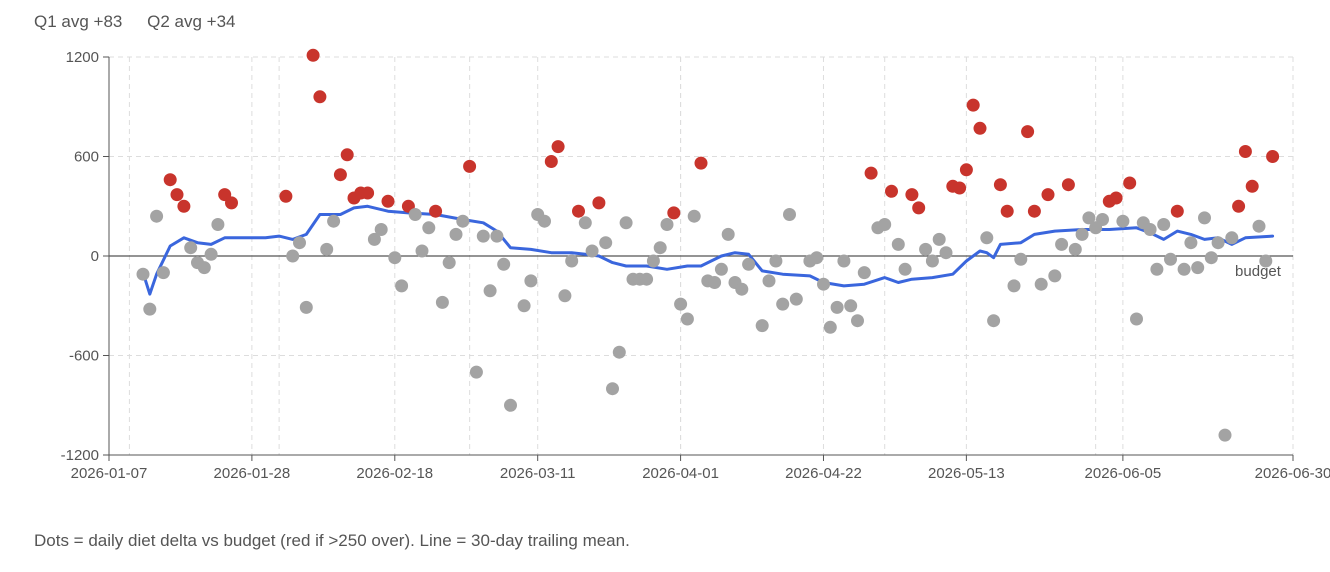 This screenshot has width=1330, height=572. I want to click on budget-reference: budget, so click(701, 267).